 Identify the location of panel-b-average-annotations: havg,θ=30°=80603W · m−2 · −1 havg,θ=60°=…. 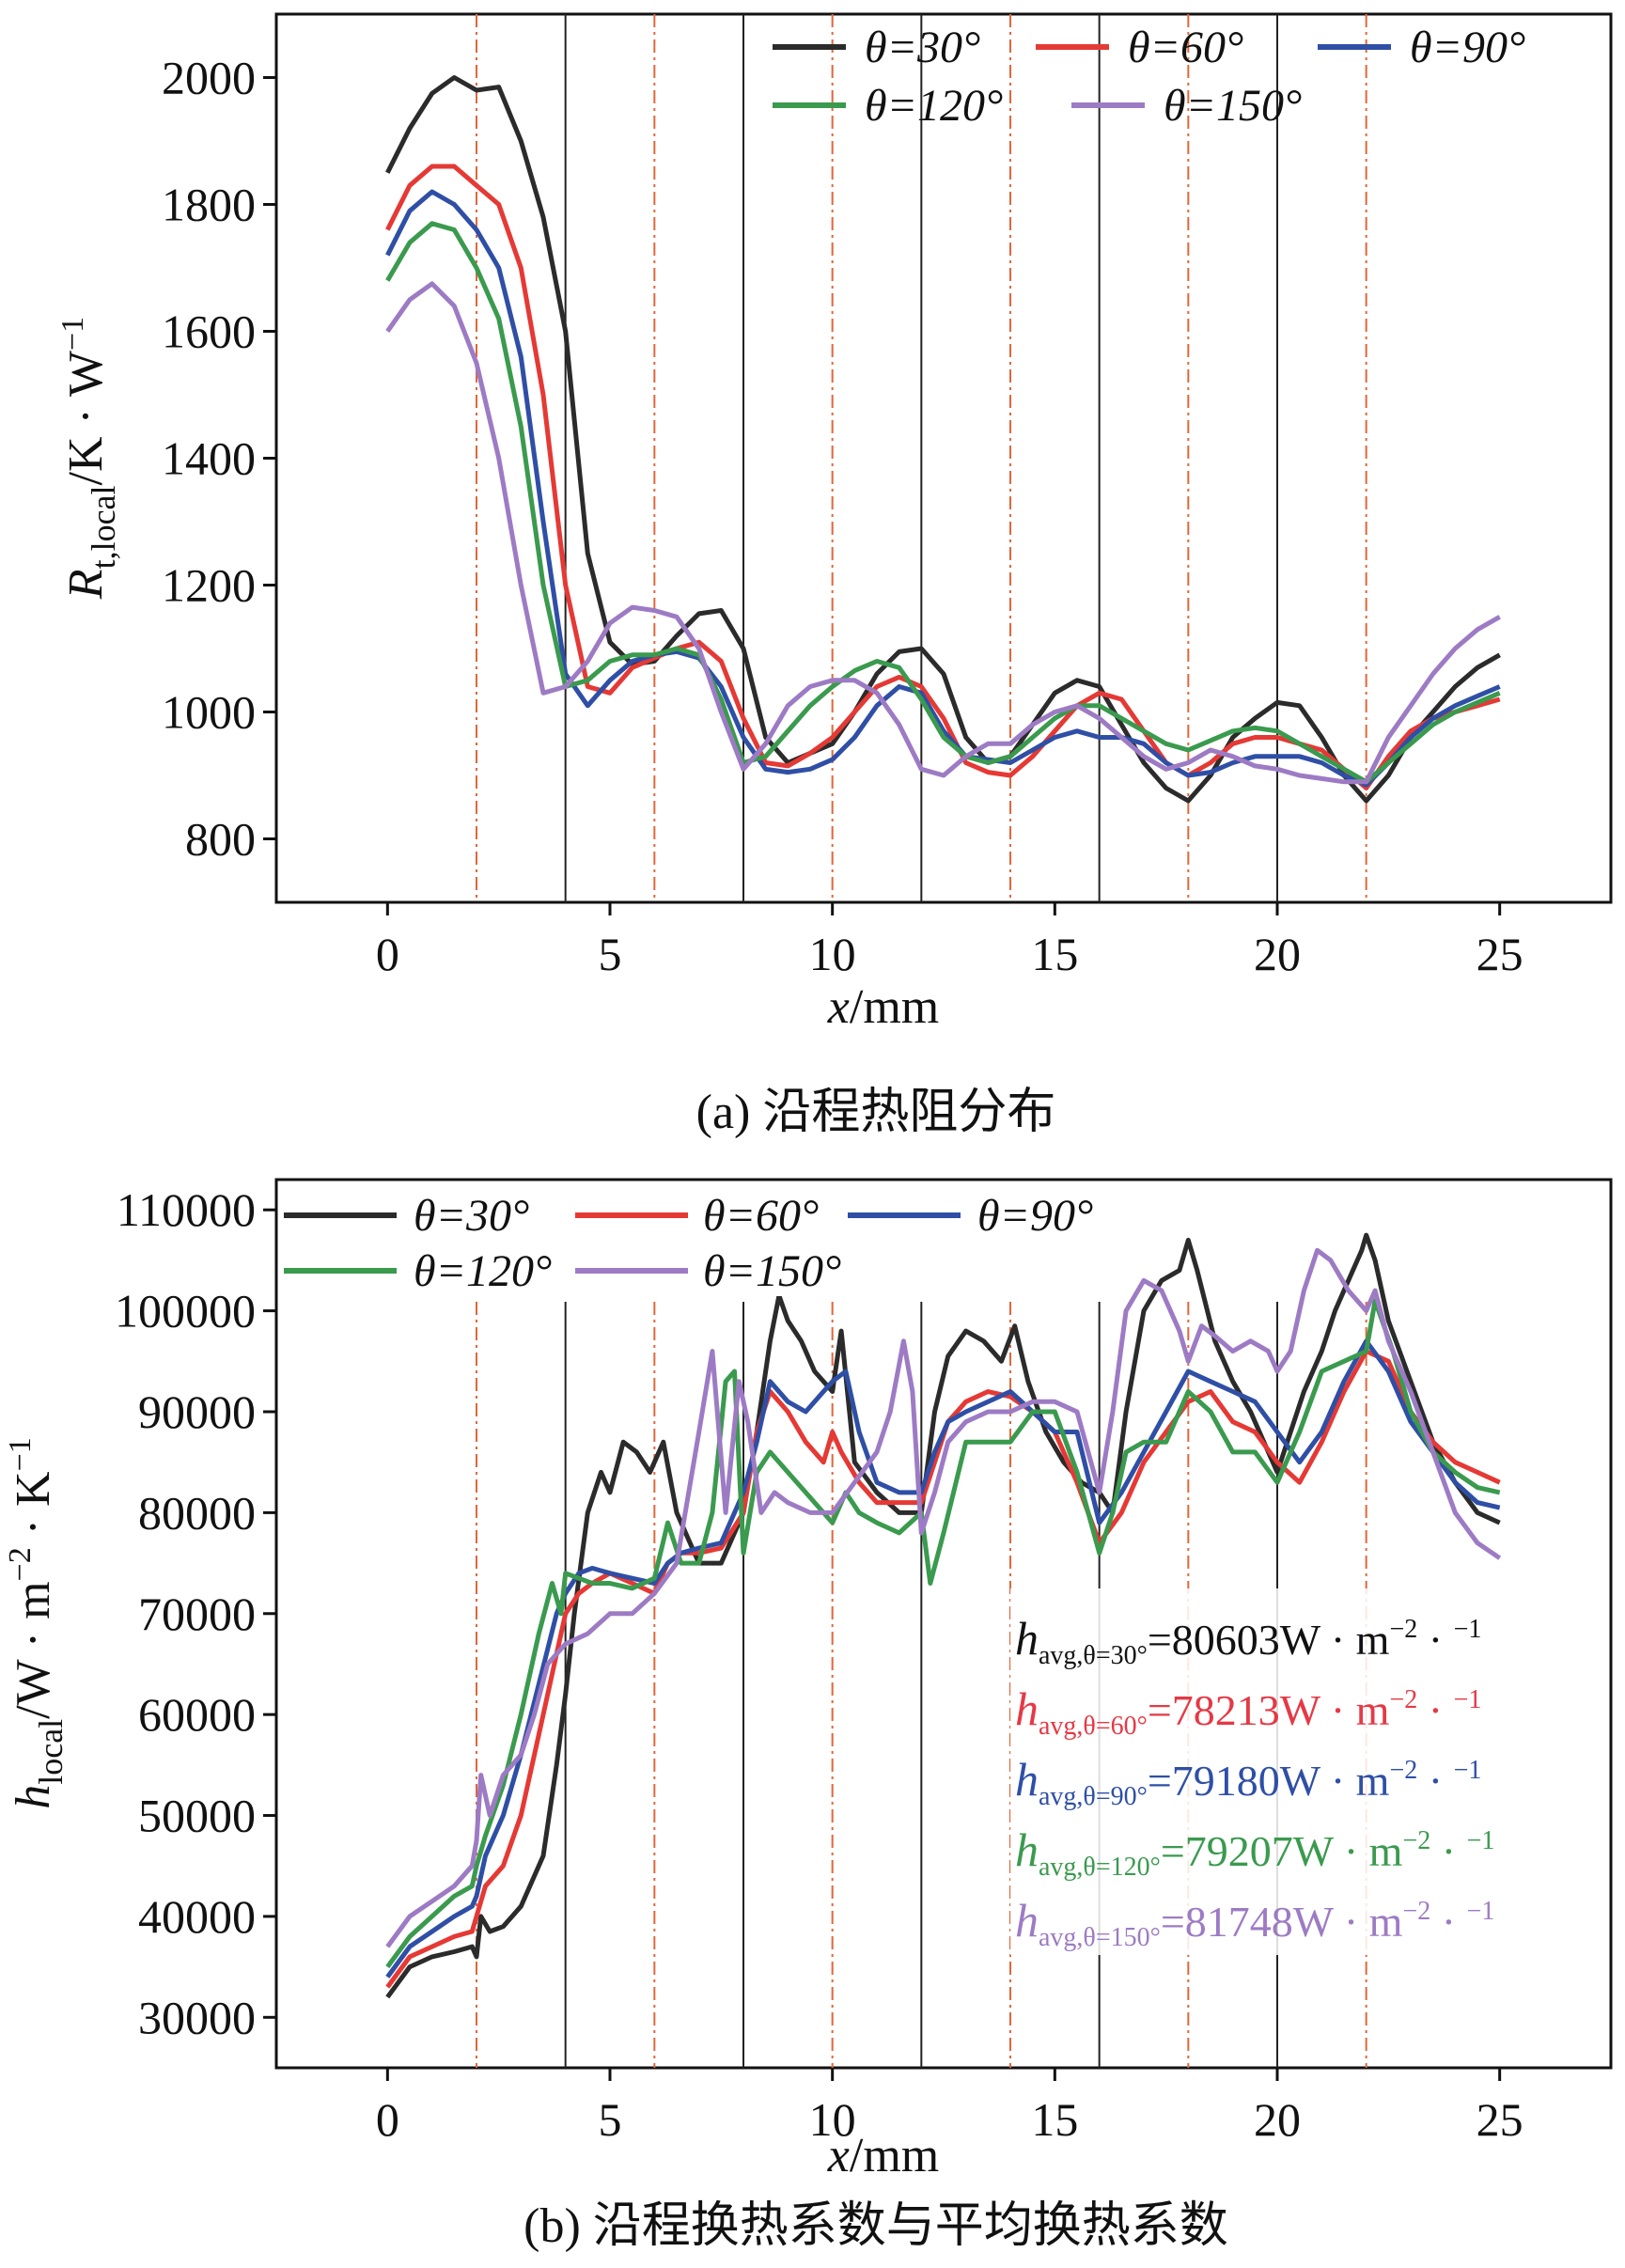
(1292, 1771).